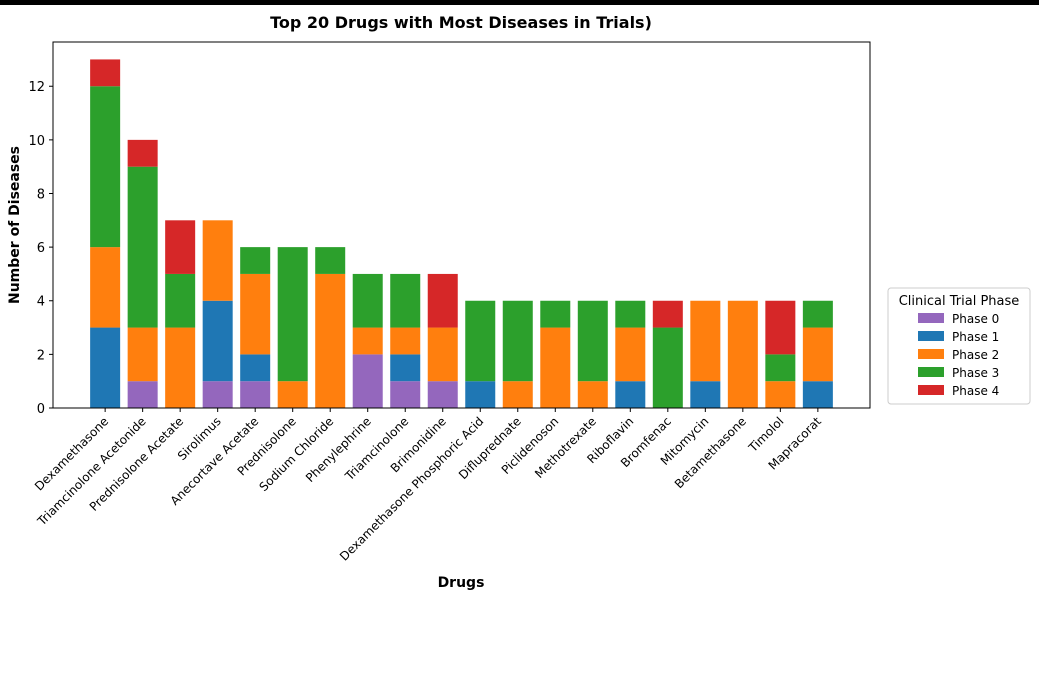 The image size is (1039, 690). What do you see at coordinates (41, 302) in the screenshot?
I see `y-tick-label: 4` at bounding box center [41, 302].